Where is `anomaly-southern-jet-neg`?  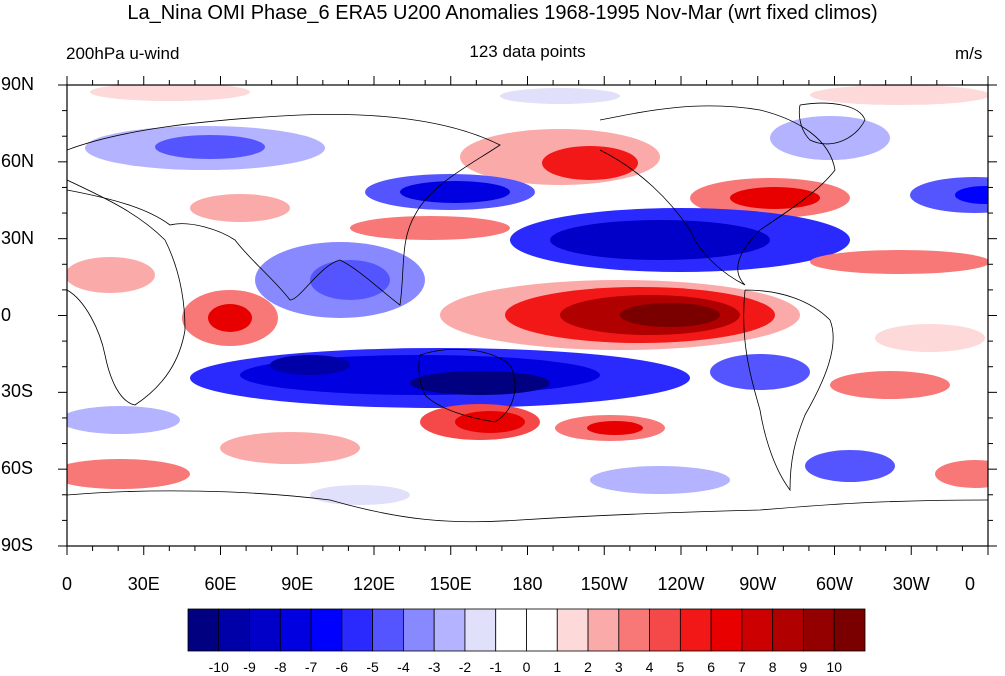 anomaly-southern-jet-neg is located at coordinates (440, 378).